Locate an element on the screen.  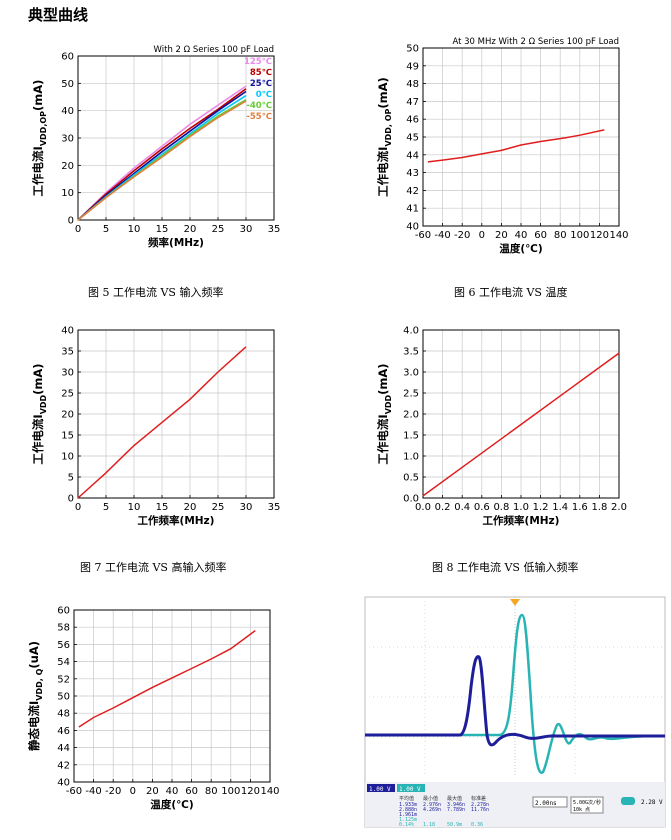
legend-entry: 0℃ is located at coordinates (264, 95).